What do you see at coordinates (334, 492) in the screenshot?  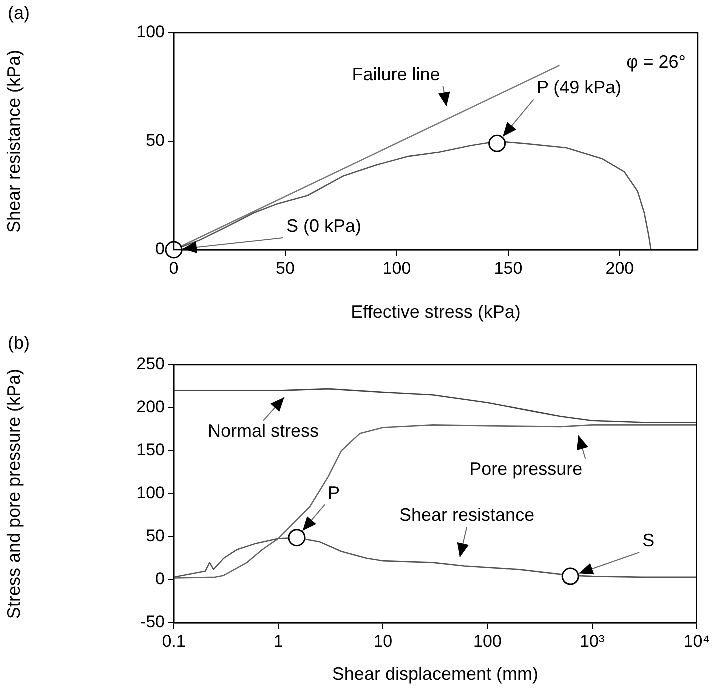 I see `annotation: P` at bounding box center [334, 492].